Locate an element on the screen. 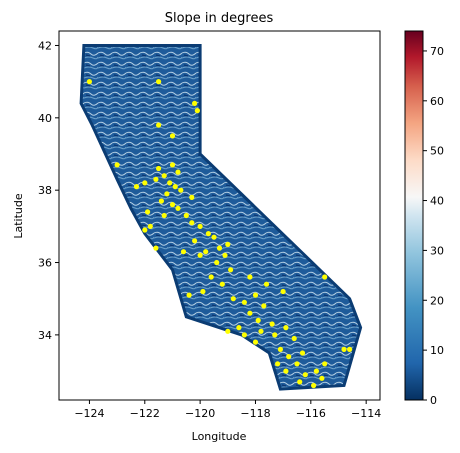 The width and height of the screenshot is (460, 453). colorbar-tick-label: 50 is located at coordinates (437, 151).